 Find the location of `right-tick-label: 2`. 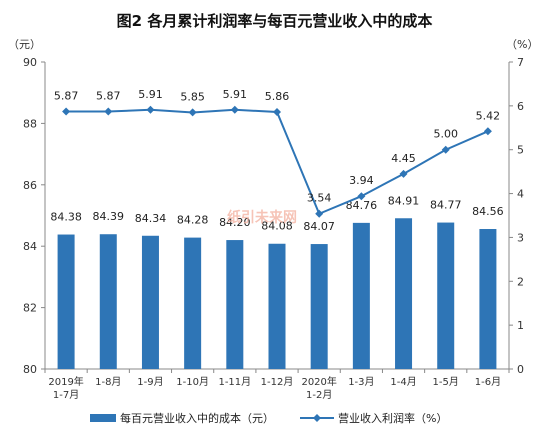

right-tick-label: 2 is located at coordinates (520, 281).